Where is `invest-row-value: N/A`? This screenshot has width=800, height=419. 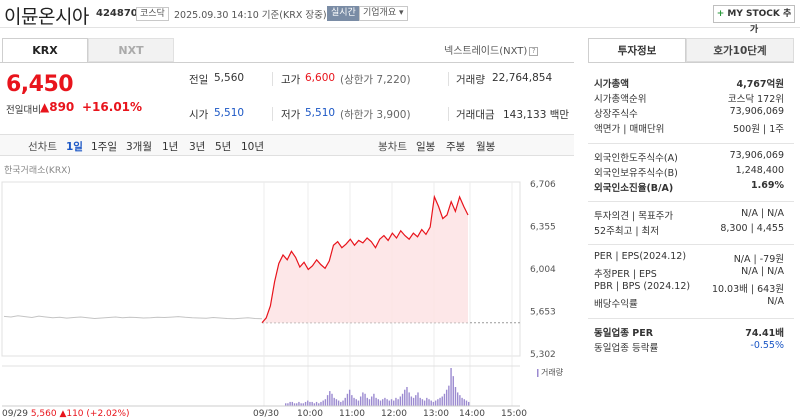
invest-row-value: N/A is located at coordinates (775, 301).